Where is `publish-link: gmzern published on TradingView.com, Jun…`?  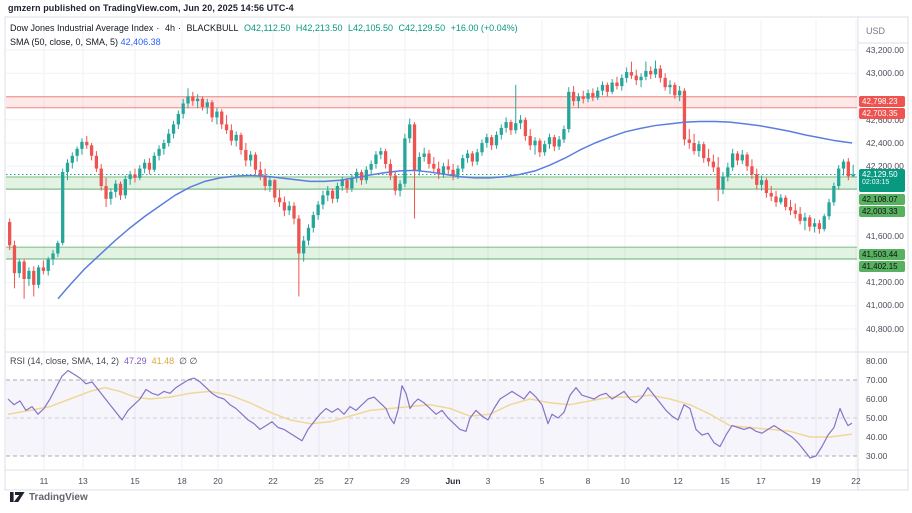
publish-link: gmzern published on TradingView.com, Jun… is located at coordinates (151, 8).